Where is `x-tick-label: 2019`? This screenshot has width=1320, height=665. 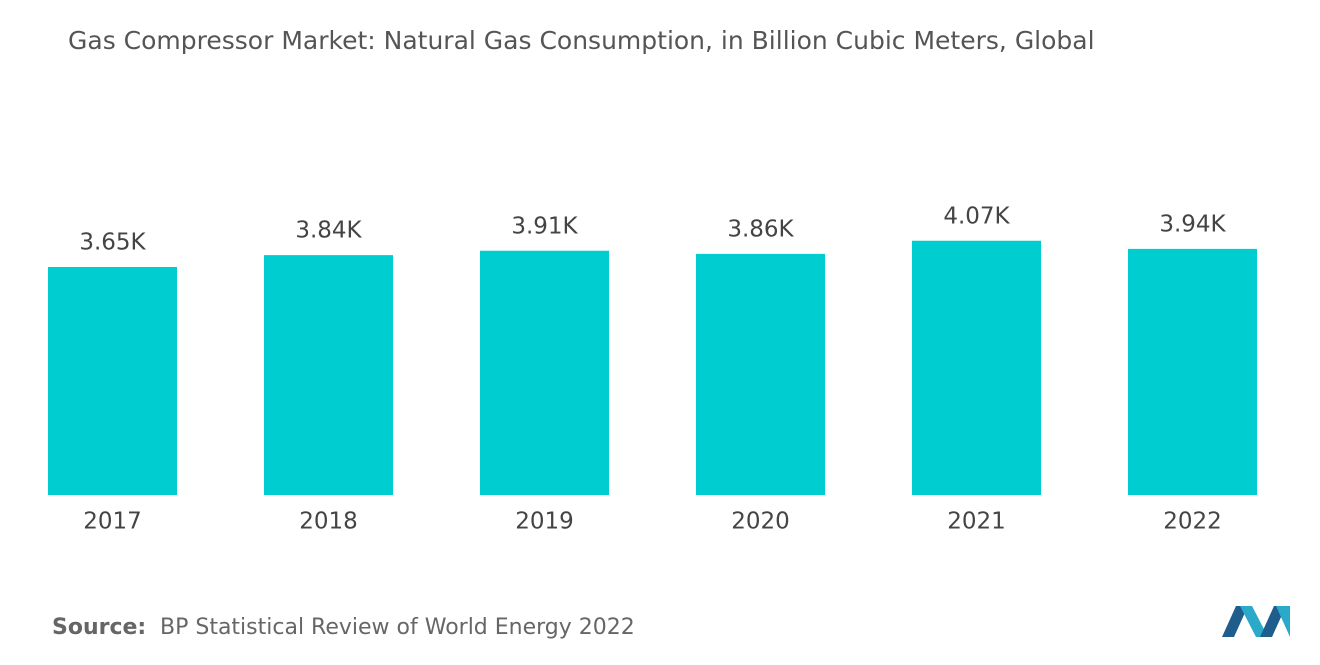
x-tick-label: 2019 is located at coordinates (544, 522).